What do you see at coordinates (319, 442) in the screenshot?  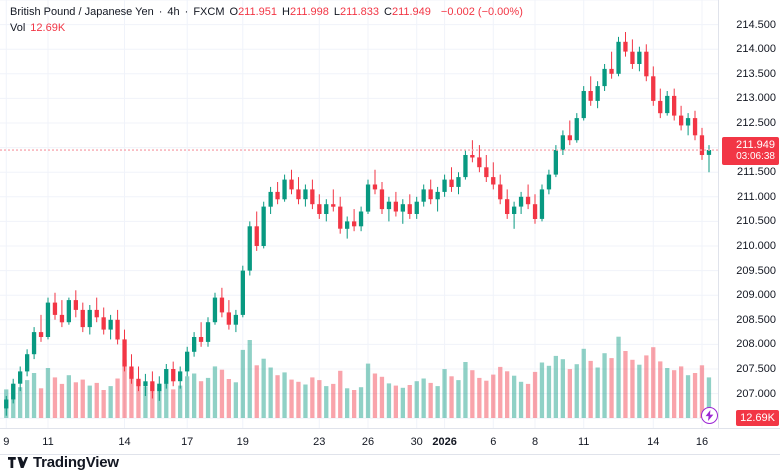 I see `time-tick: 23` at bounding box center [319, 442].